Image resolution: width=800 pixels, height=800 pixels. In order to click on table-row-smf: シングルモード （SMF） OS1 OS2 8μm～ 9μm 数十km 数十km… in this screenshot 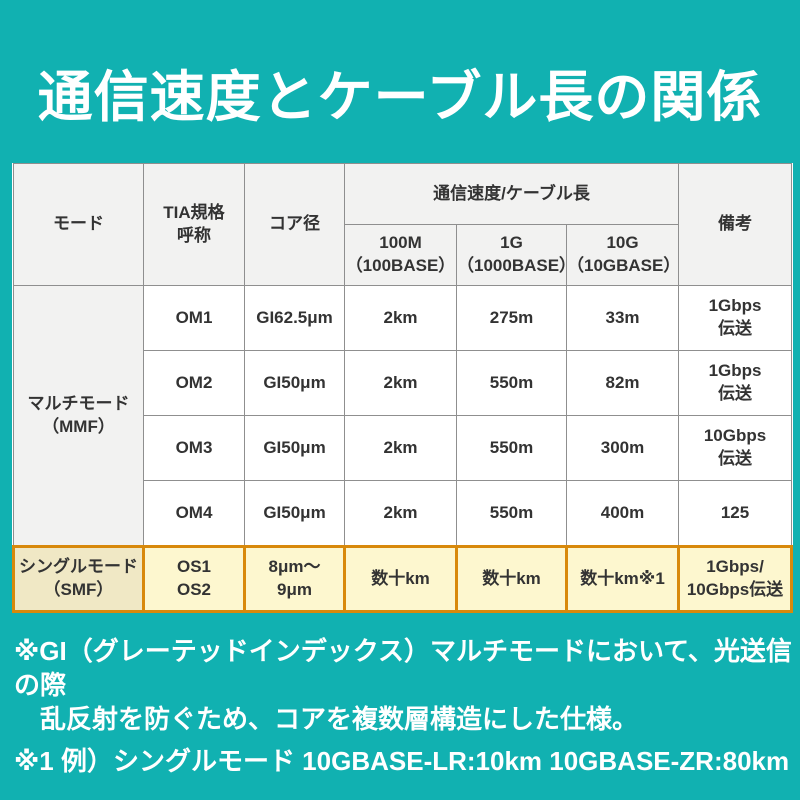, I will do `click(403, 579)`.